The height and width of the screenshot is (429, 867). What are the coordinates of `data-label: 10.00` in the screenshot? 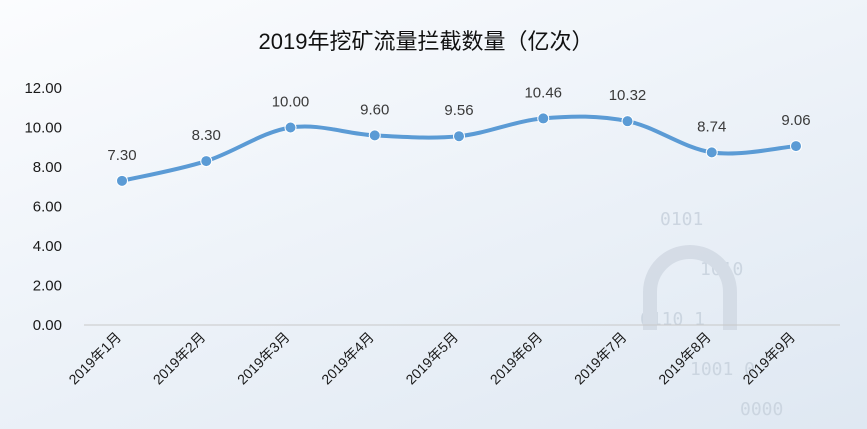 It's located at (291, 102).